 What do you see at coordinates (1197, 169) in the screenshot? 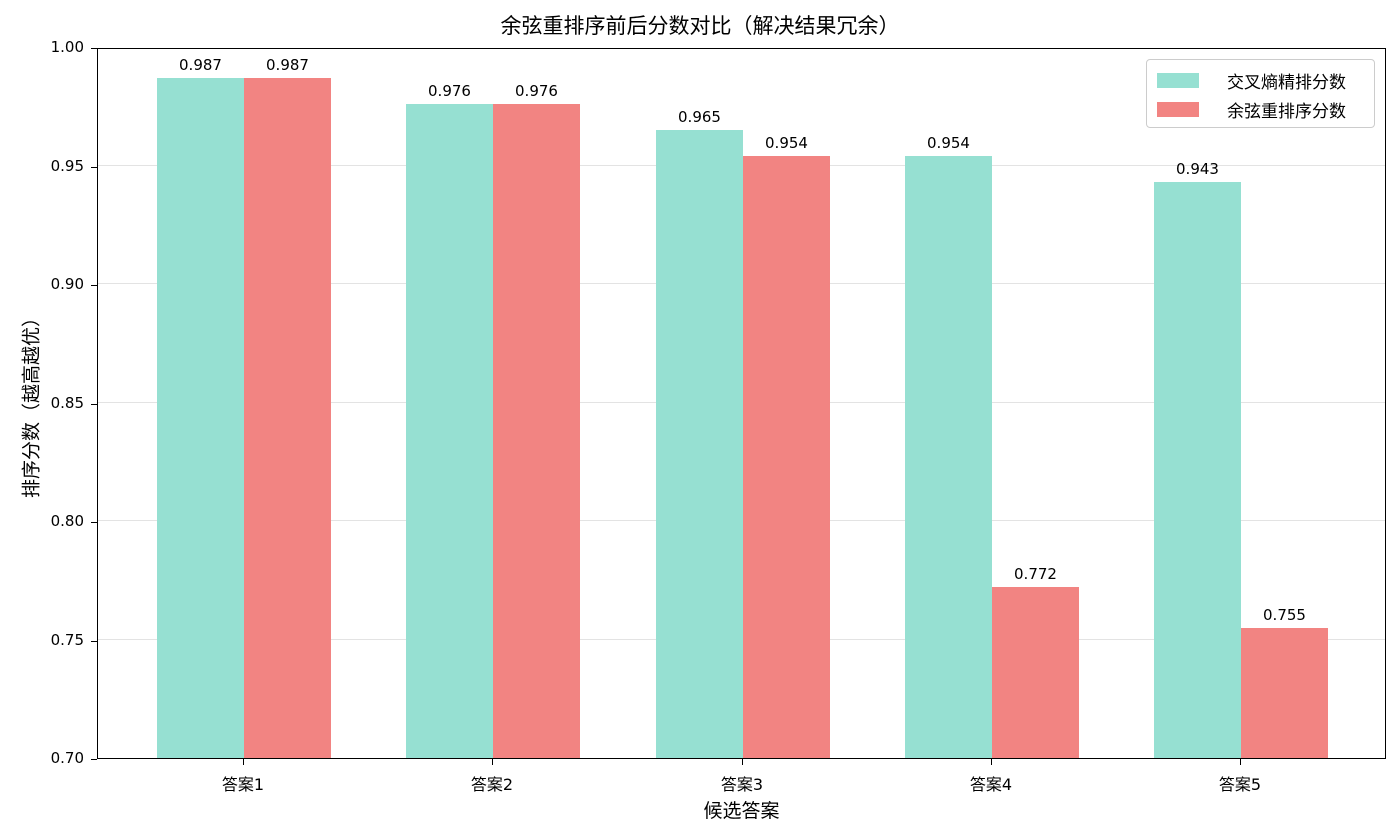
I see `bar-value-label: 0.943` at bounding box center [1197, 169].